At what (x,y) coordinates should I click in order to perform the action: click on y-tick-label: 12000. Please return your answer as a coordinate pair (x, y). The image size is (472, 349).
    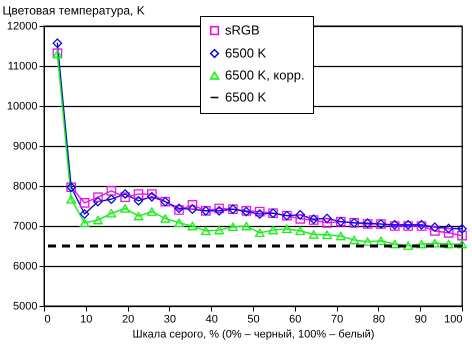
    Looking at the image, I should click on (22, 26).